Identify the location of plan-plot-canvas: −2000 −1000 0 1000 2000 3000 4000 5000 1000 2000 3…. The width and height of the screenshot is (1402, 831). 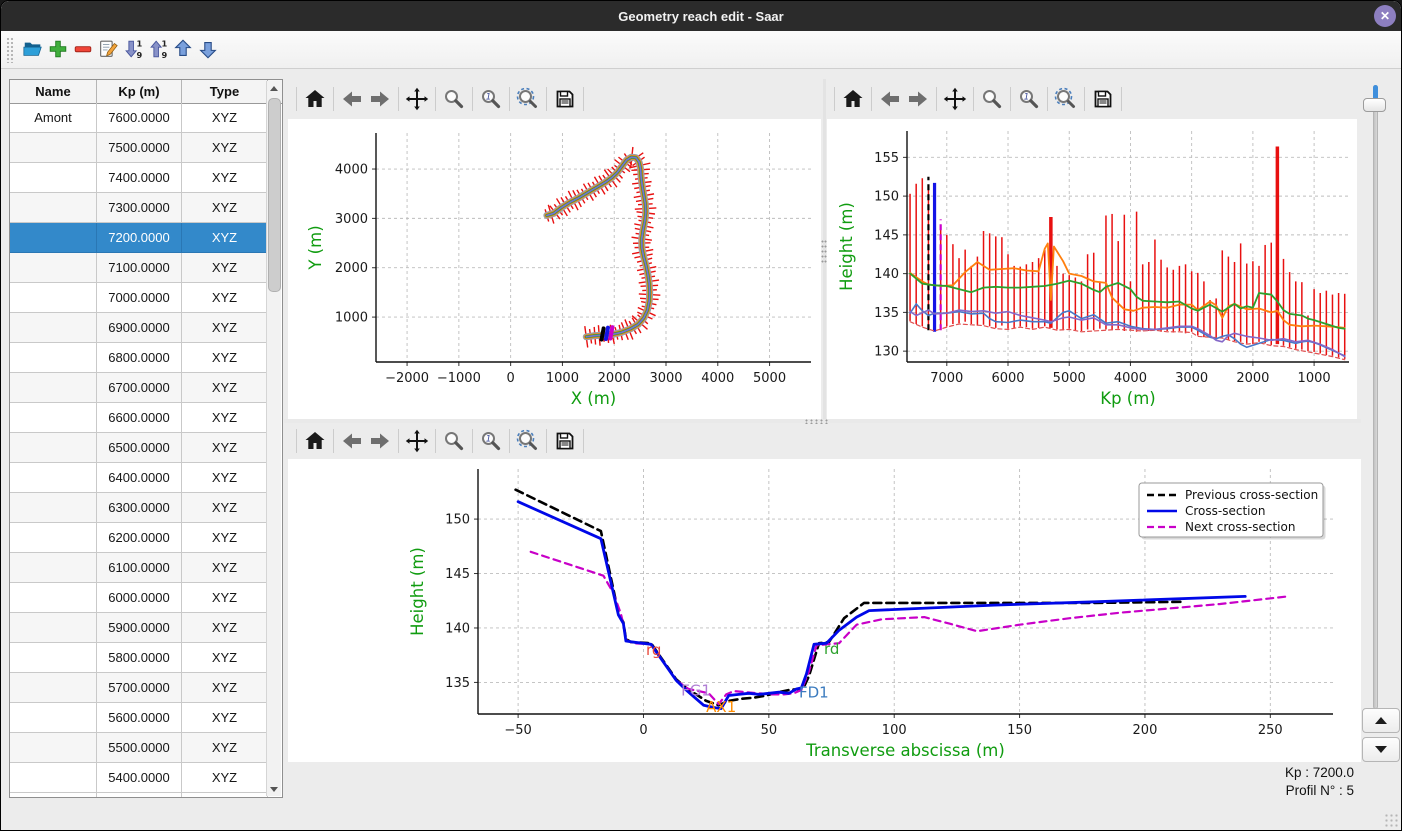
(554, 269).